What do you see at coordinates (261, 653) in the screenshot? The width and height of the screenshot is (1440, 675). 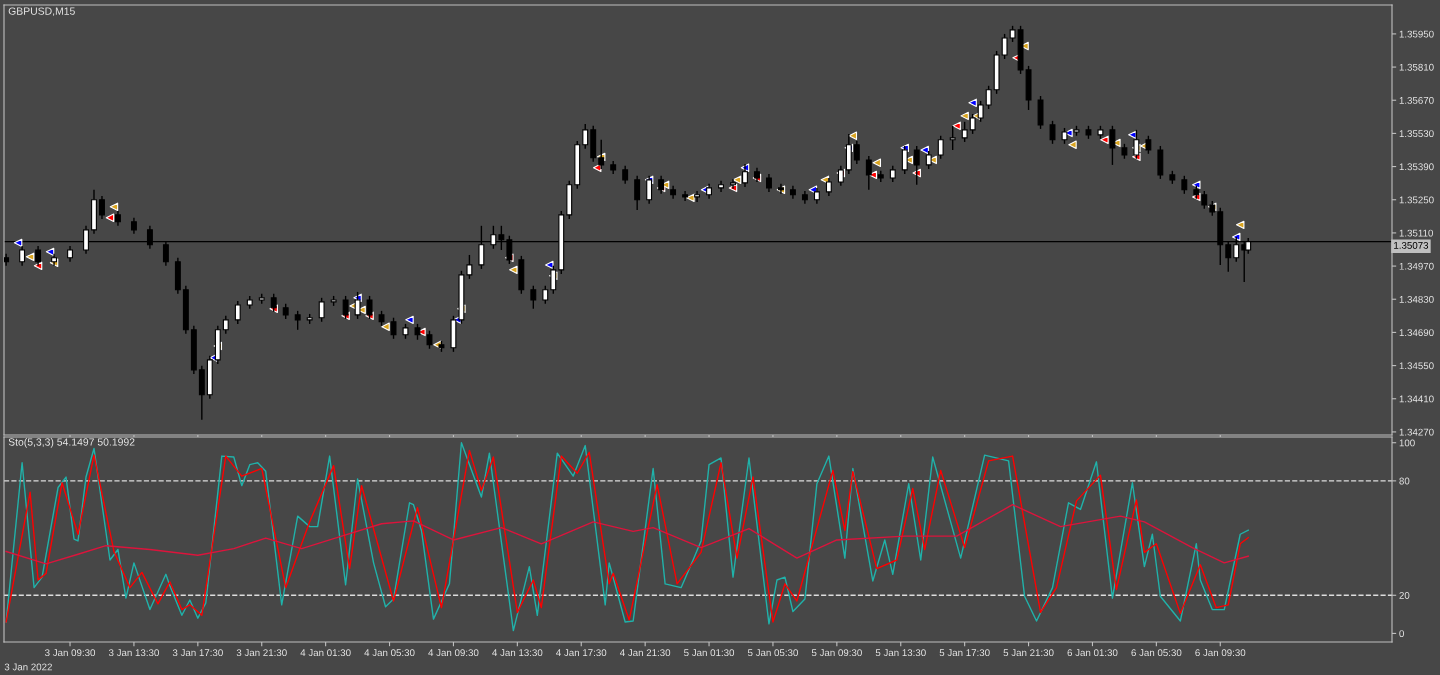 I see `x-tick-label: 3 Jan 21:30` at bounding box center [261, 653].